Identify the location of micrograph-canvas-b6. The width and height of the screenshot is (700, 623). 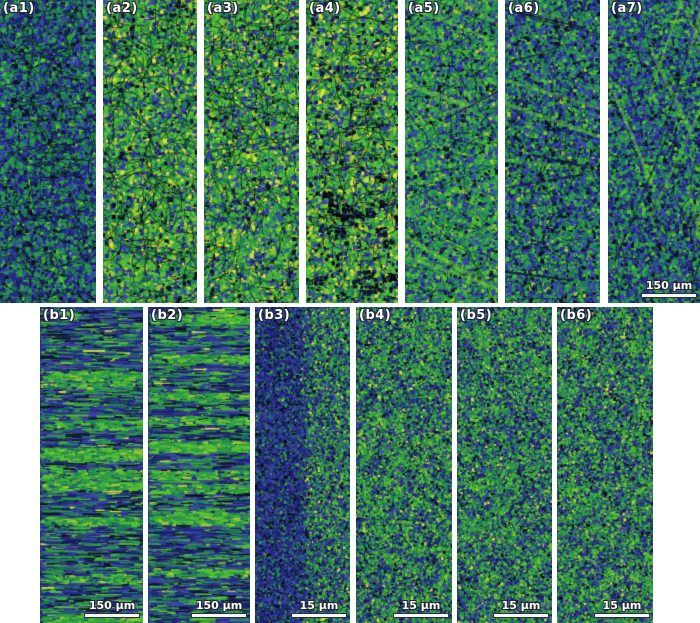
(605, 465).